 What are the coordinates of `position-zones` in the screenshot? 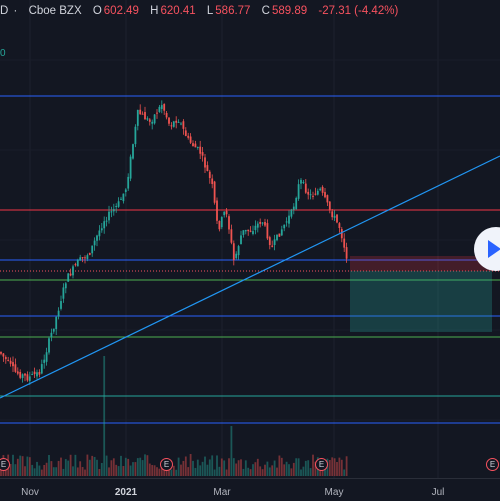 It's located at (421, 294).